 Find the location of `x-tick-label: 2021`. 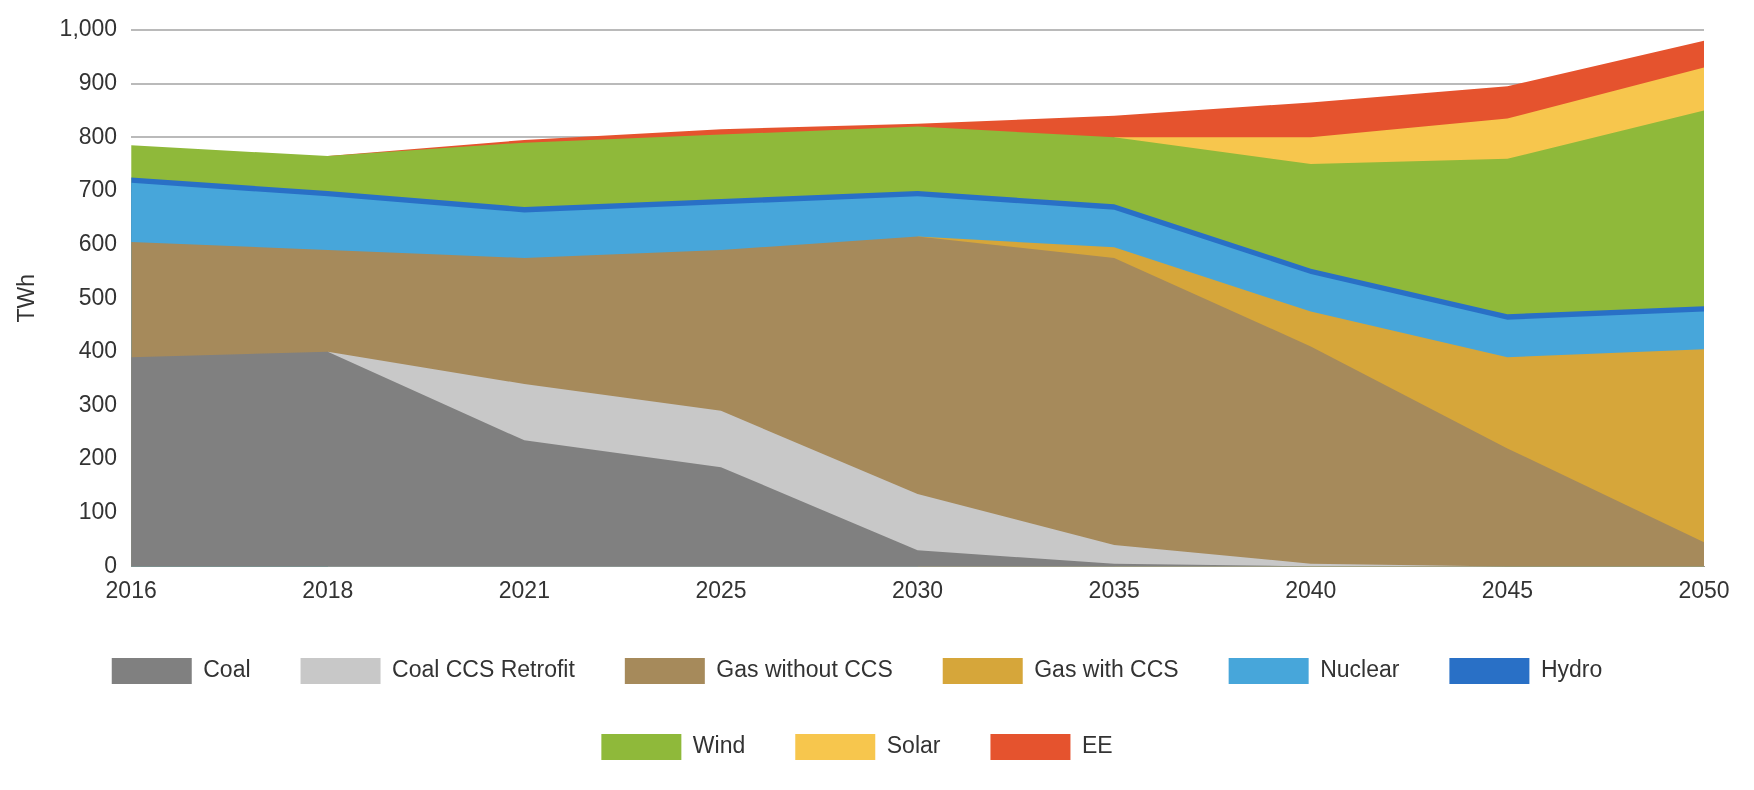

x-tick-label: 2021 is located at coordinates (524, 589).